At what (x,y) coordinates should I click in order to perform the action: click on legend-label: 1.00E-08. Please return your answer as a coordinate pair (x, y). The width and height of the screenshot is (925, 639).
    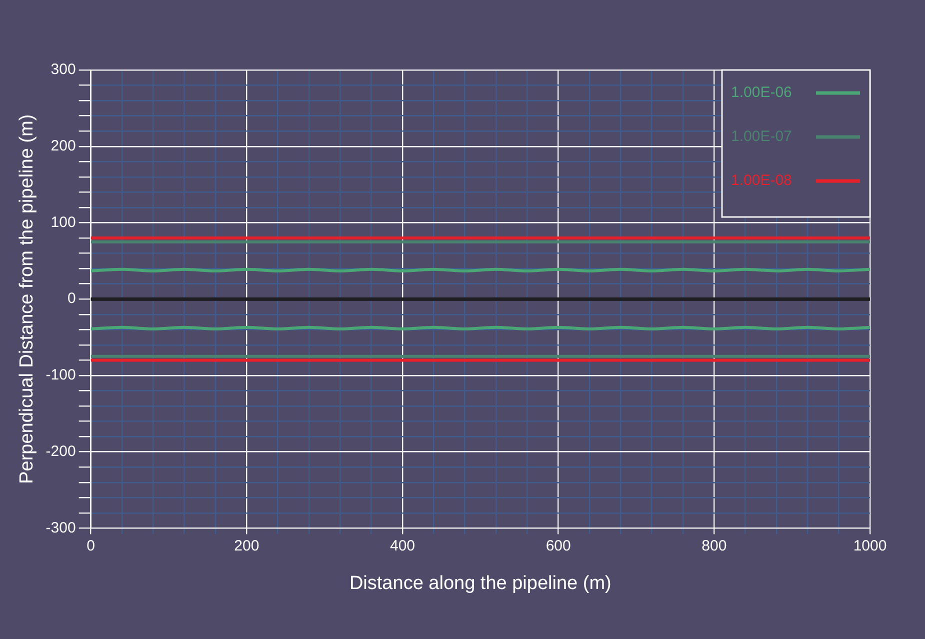
    Looking at the image, I should click on (761, 181).